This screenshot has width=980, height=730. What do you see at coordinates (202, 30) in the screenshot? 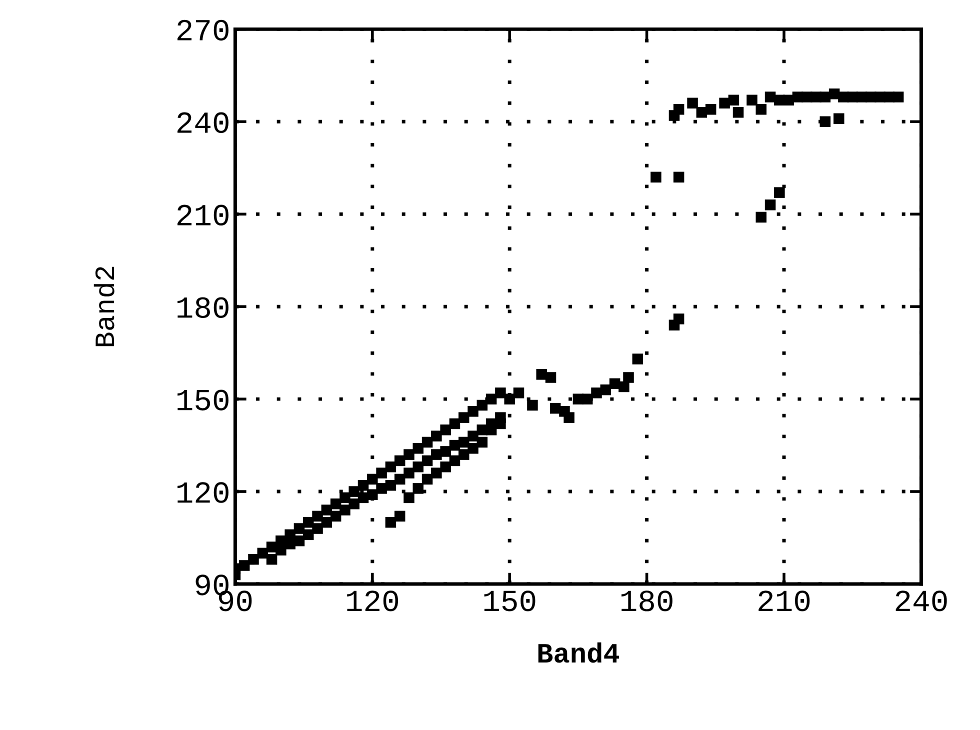
I see `y-tick-label: 270` at bounding box center [202, 30].